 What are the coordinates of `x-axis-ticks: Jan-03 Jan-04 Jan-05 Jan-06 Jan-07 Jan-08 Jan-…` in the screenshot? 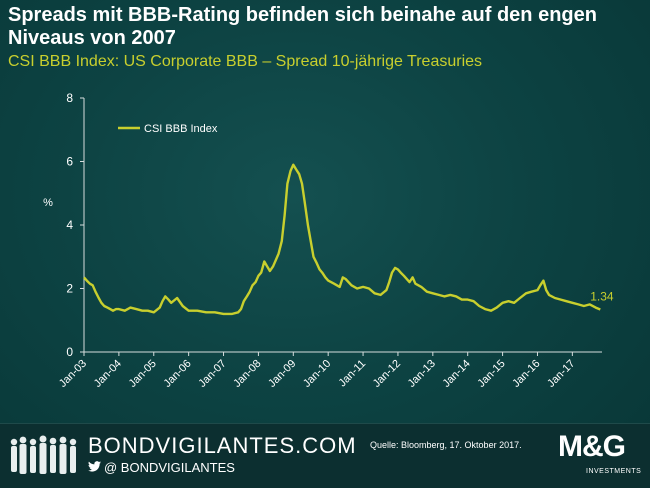 It's located at (317, 371).